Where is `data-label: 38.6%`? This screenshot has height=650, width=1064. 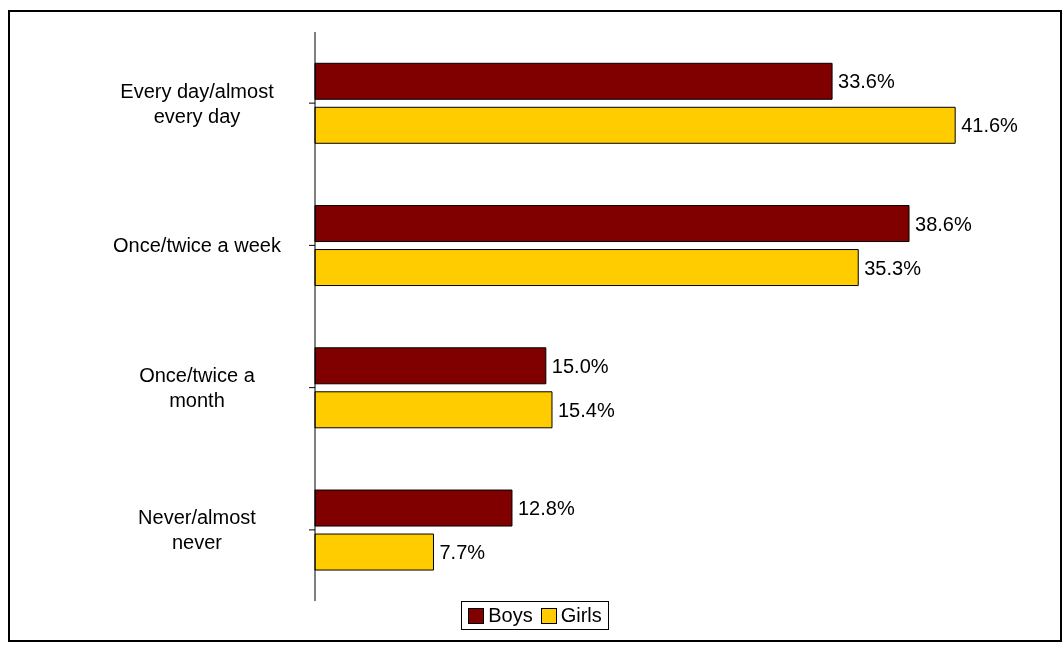
data-label: 38.6% is located at coordinates (943, 223).